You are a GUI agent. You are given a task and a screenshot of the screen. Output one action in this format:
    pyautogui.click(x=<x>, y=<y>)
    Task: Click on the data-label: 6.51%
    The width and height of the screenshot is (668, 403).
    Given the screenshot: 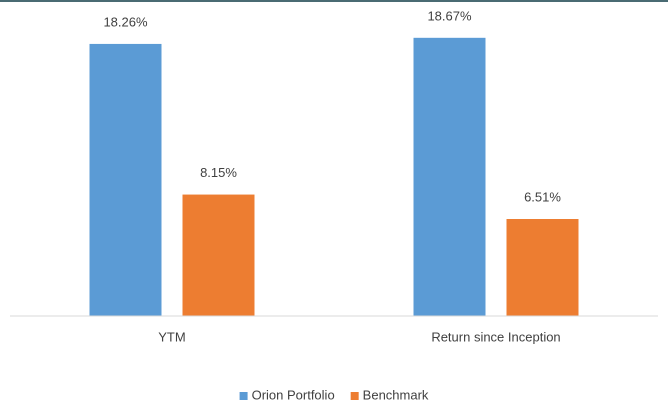 What is the action you would take?
    pyautogui.click(x=542, y=196)
    